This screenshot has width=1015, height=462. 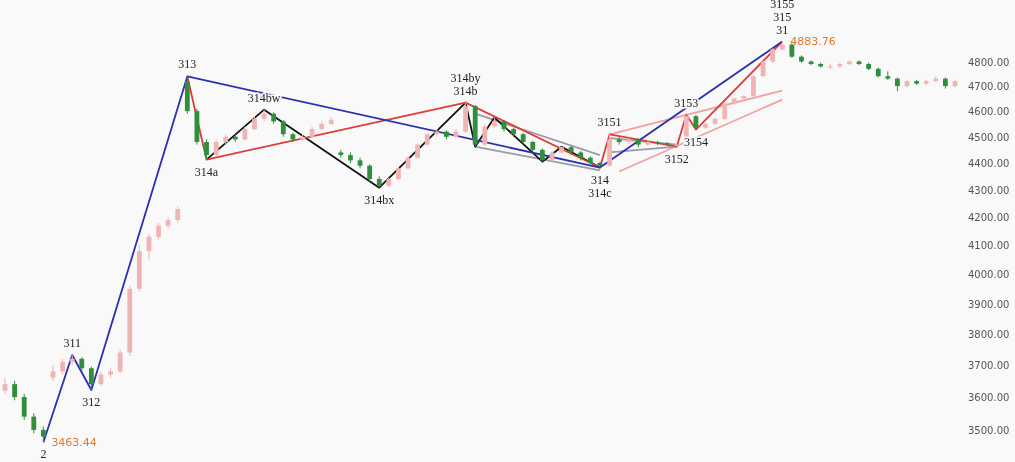 What do you see at coordinates (989, 218) in the screenshot?
I see `y-tick-label: 4200.00` at bounding box center [989, 218].